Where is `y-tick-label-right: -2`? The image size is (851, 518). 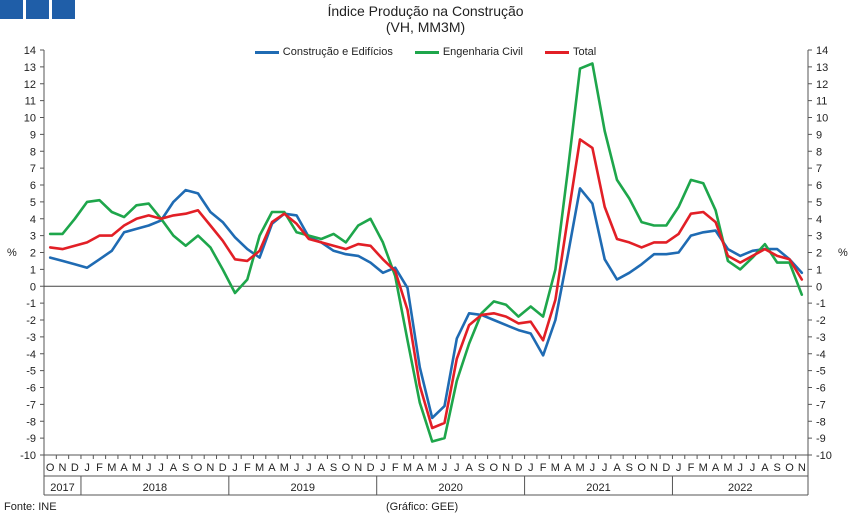 y-tick-label-right: -2 is located at coordinates (821, 321).